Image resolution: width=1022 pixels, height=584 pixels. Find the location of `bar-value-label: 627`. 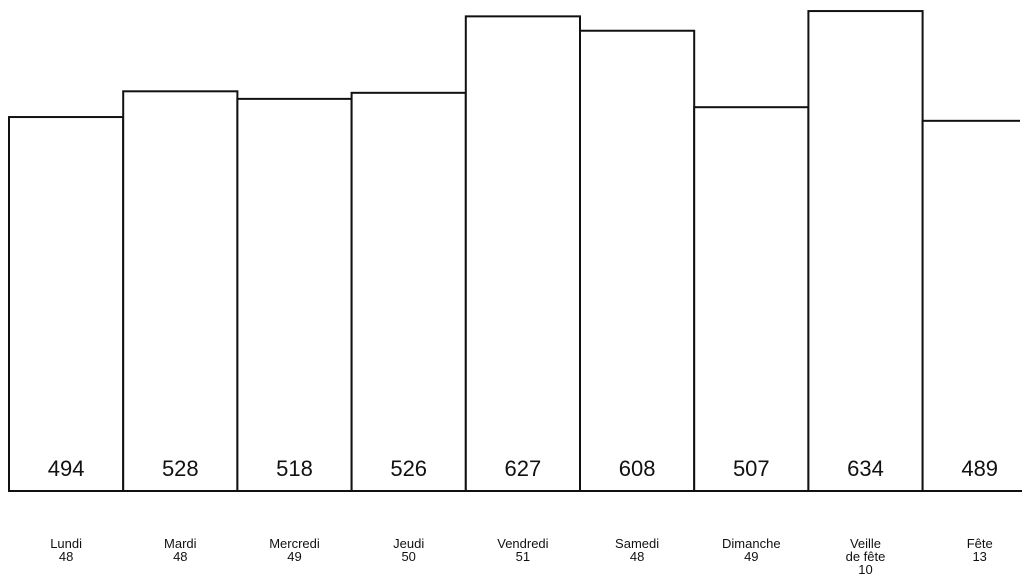

bar-value-label: 627 is located at coordinates (523, 468).